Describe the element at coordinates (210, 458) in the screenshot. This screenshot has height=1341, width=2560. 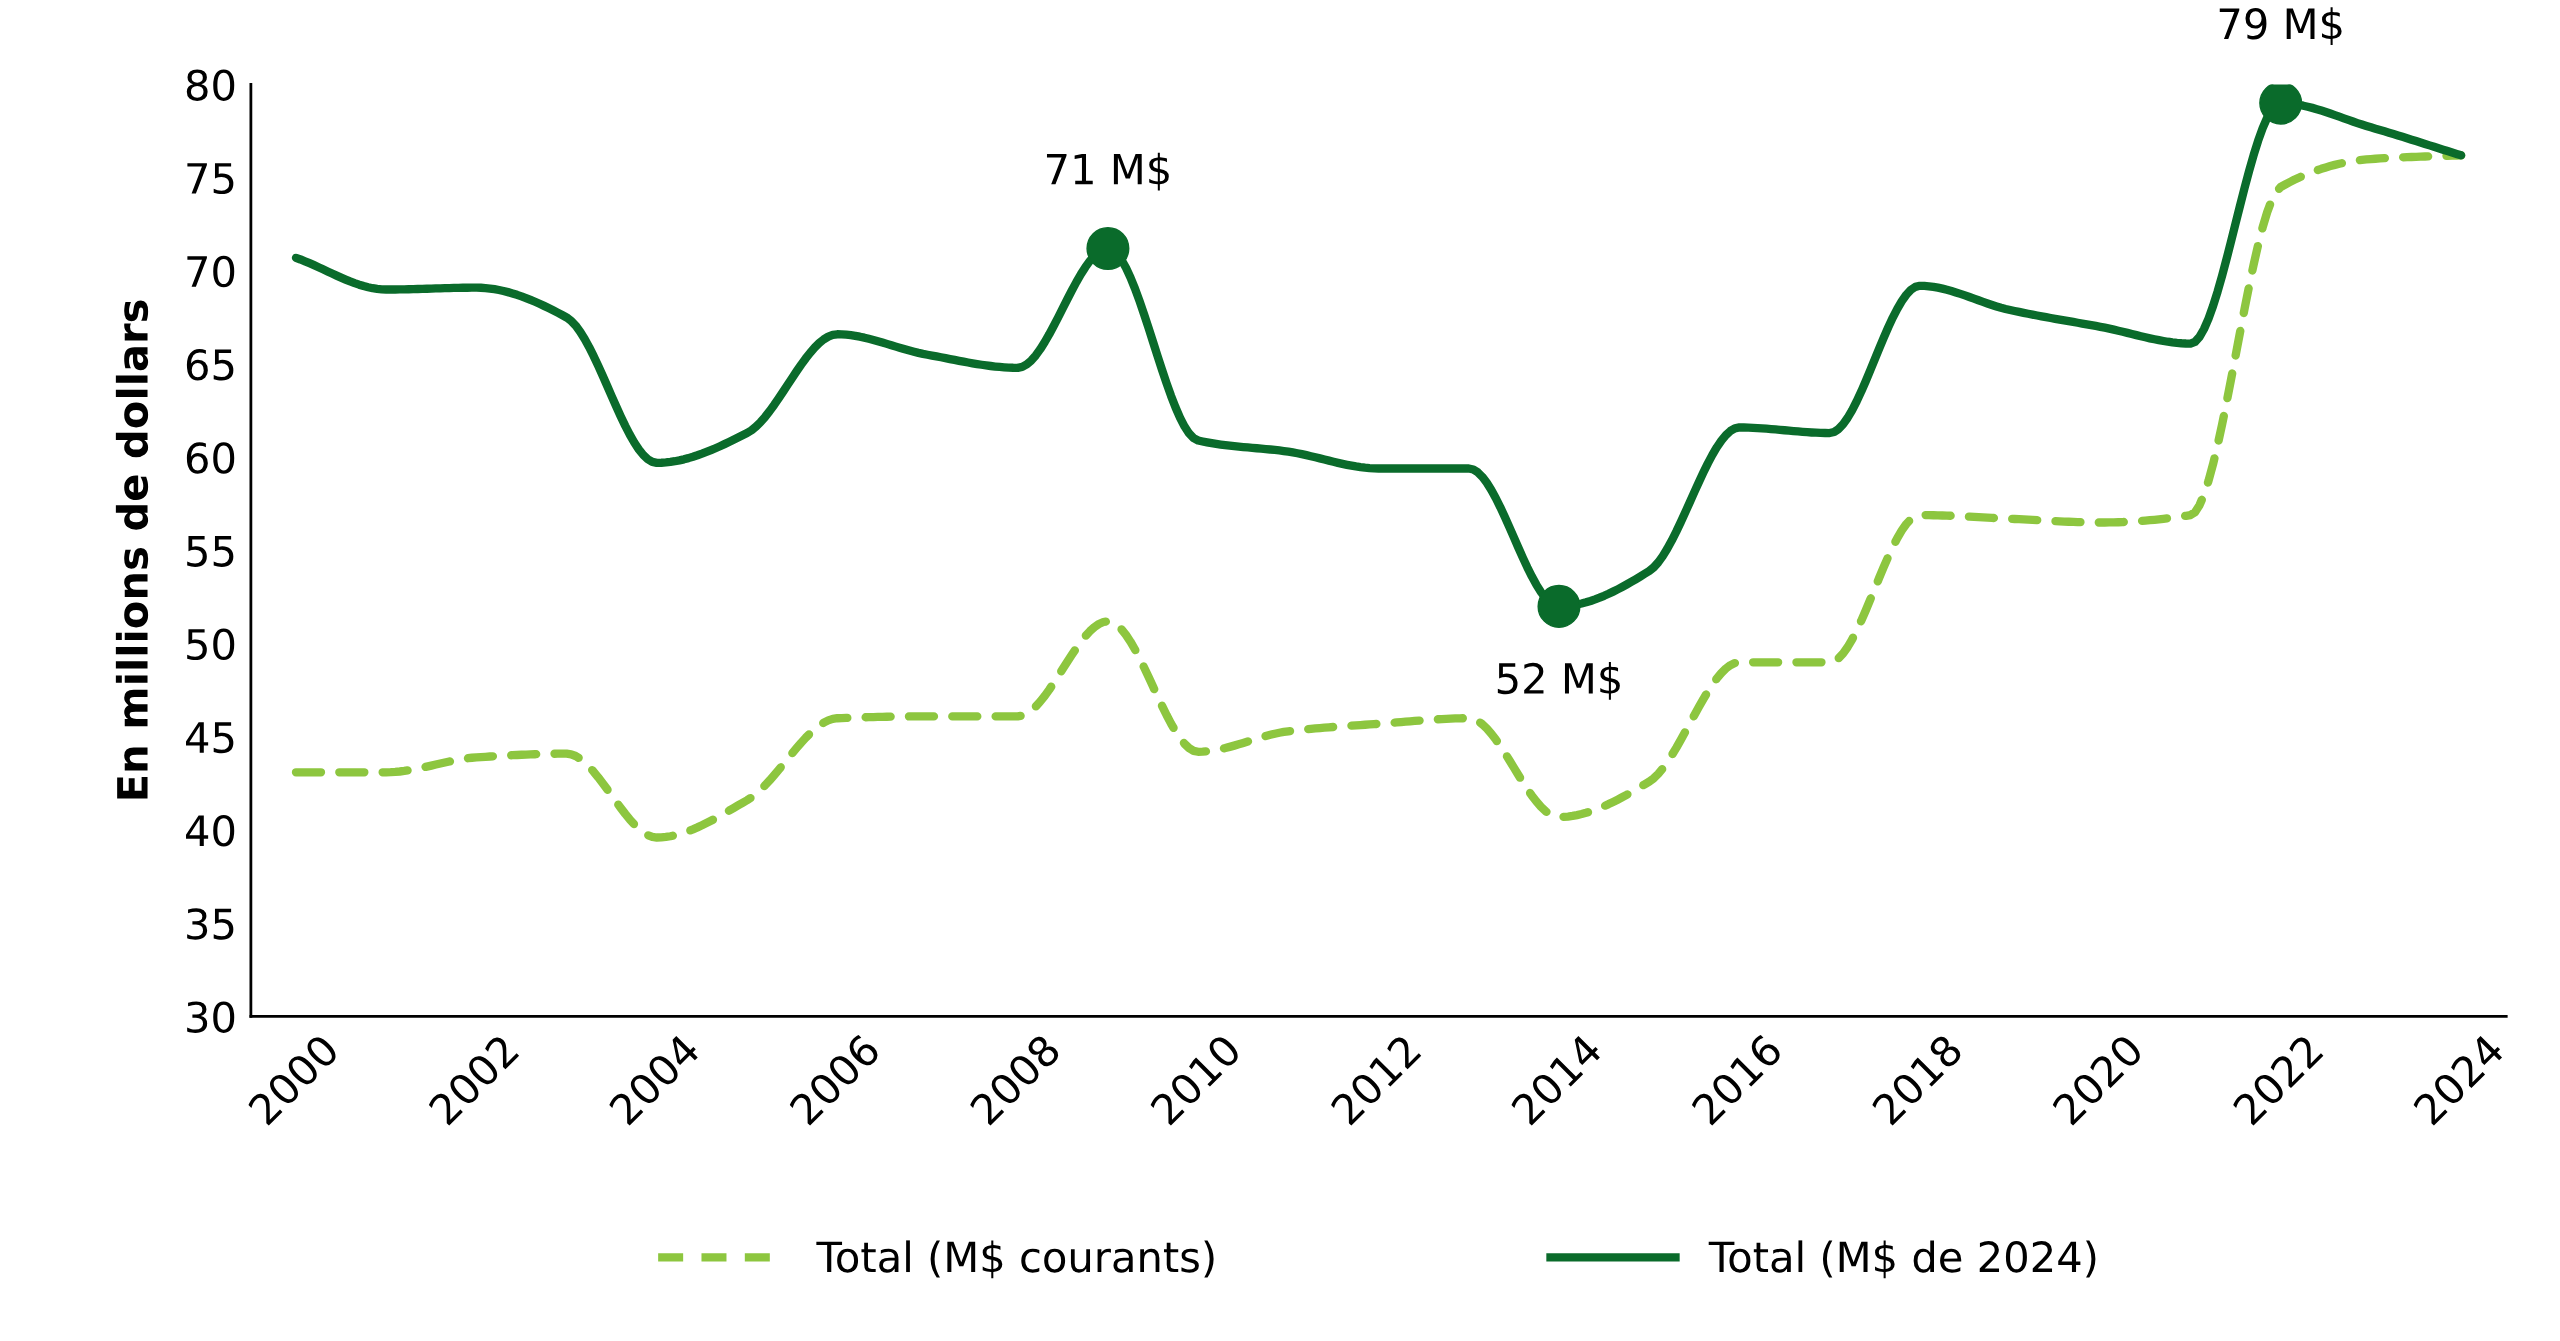
I see `y-tick-label: 60` at that location.